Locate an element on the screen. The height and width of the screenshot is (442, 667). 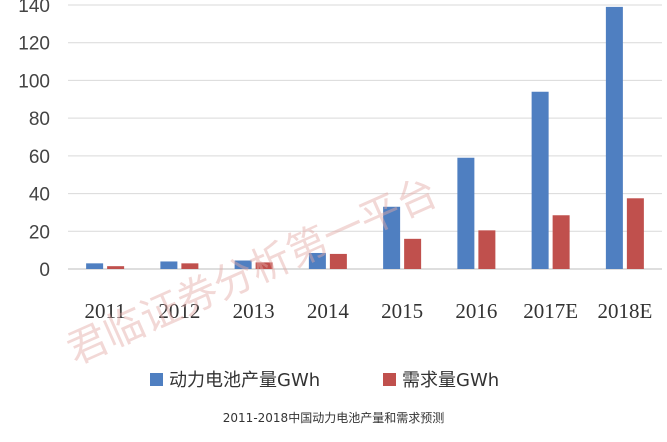
bar-demand-2016 is located at coordinates (487, 249).